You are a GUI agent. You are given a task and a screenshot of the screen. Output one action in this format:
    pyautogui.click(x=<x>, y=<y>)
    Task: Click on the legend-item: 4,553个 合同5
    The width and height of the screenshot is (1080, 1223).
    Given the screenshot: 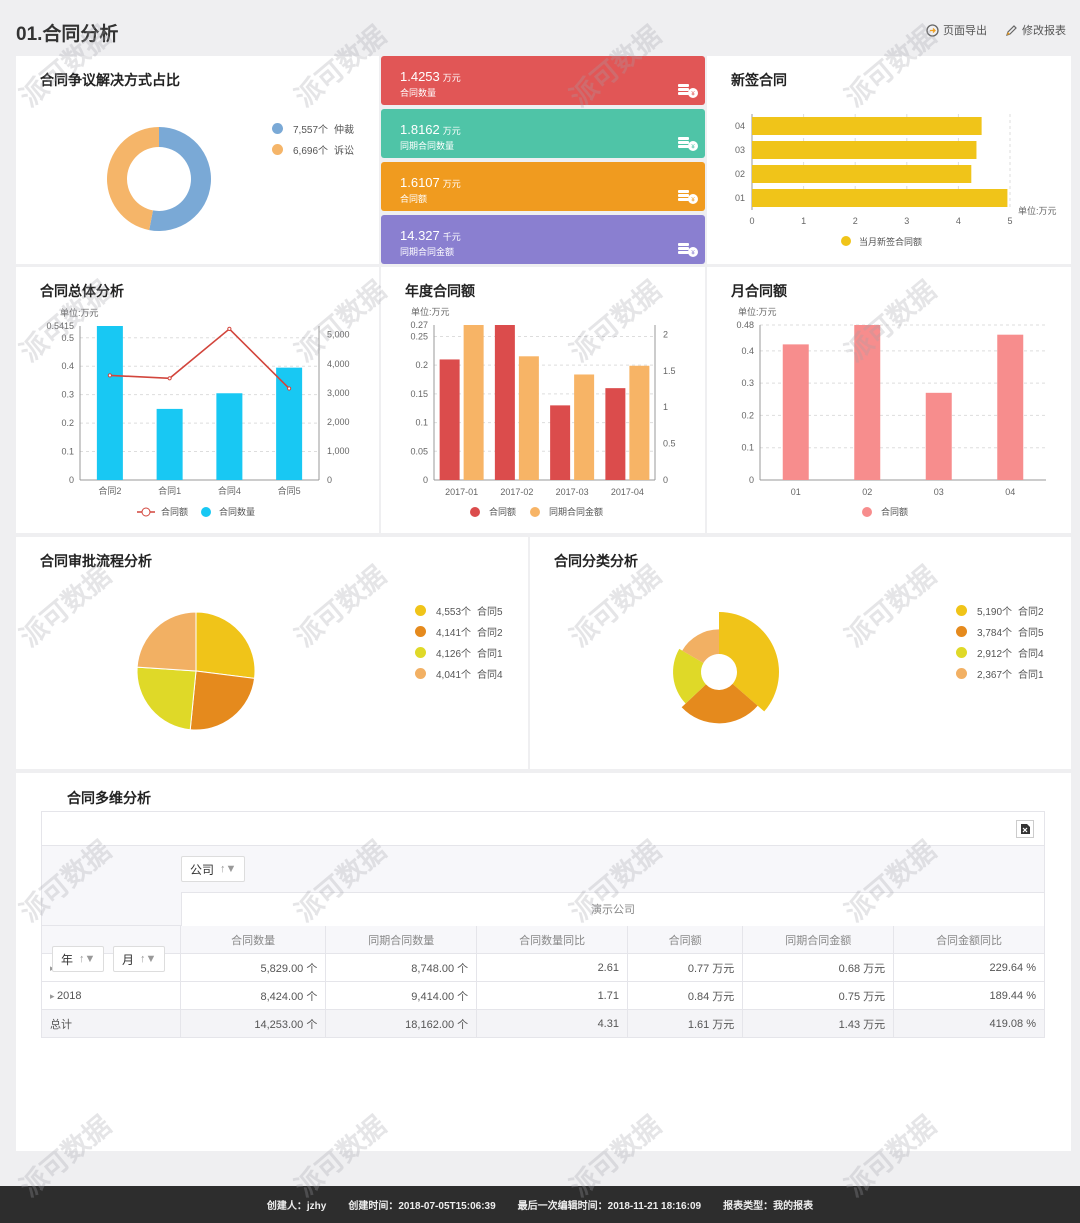 What is the action you would take?
    pyautogui.click(x=459, y=610)
    